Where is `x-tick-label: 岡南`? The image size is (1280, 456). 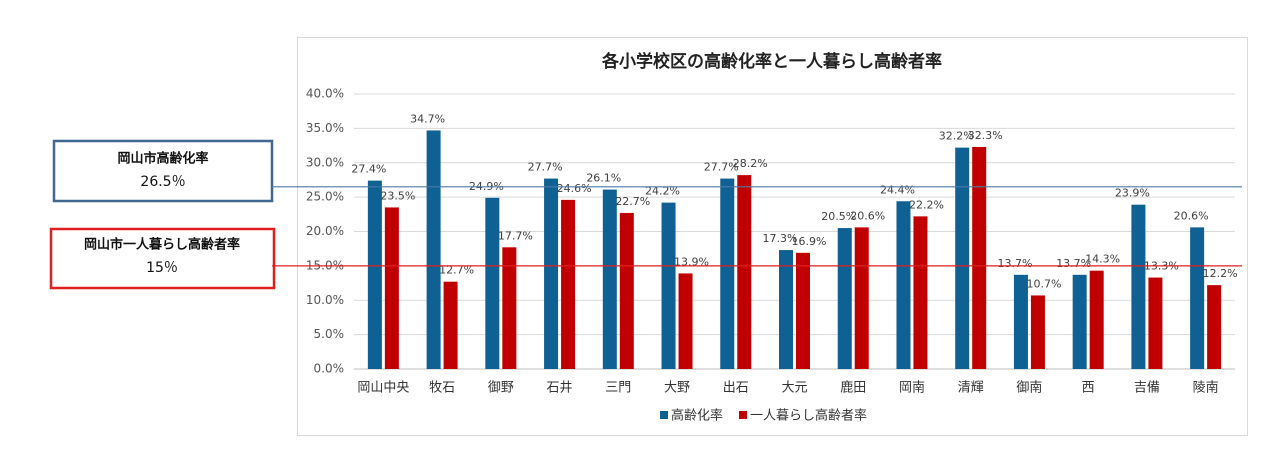
x-tick-label: 岡南 is located at coordinates (912, 388).